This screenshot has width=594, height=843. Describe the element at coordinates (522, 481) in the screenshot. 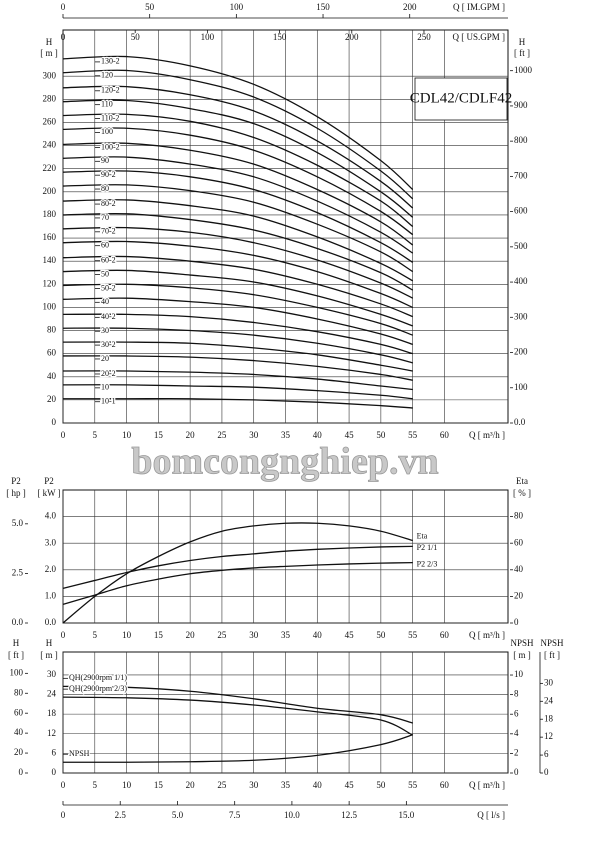

I see `axis-title: Eta` at that location.